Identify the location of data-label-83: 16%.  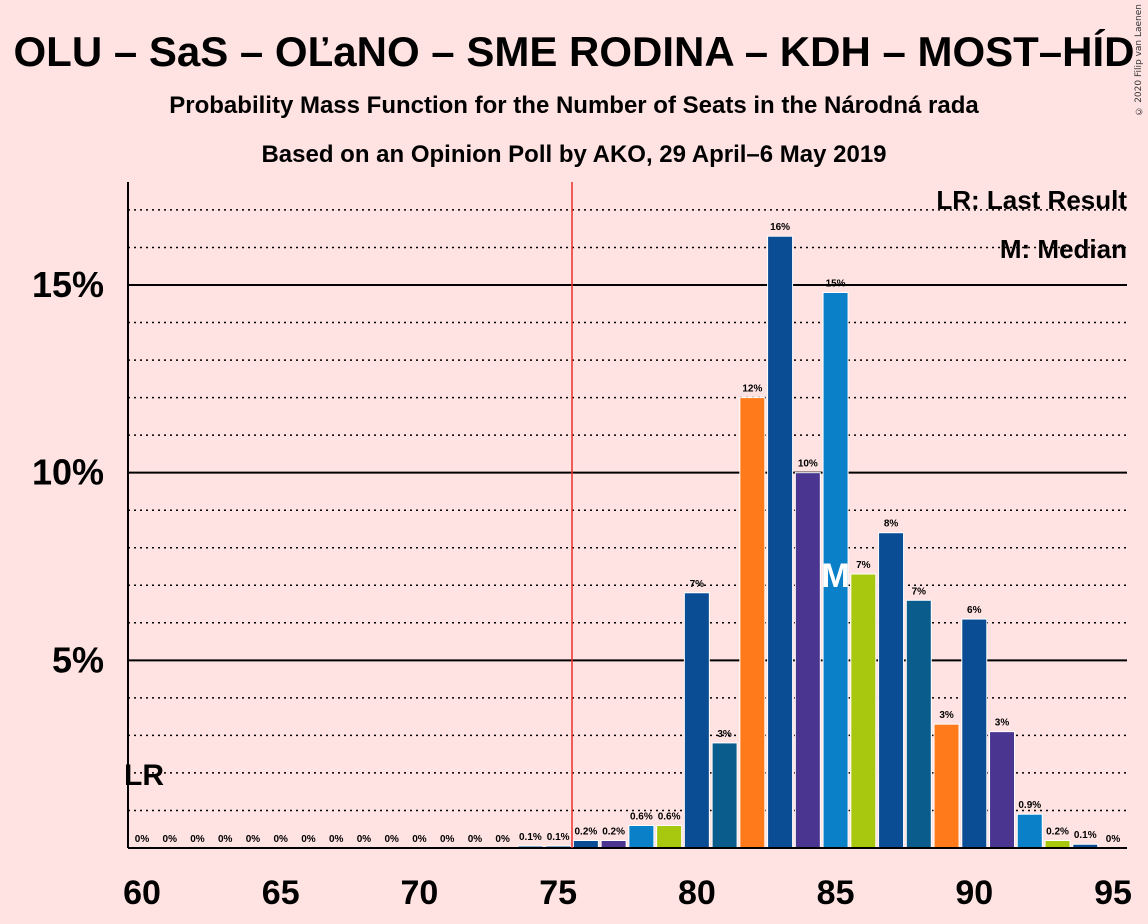
(780, 227).